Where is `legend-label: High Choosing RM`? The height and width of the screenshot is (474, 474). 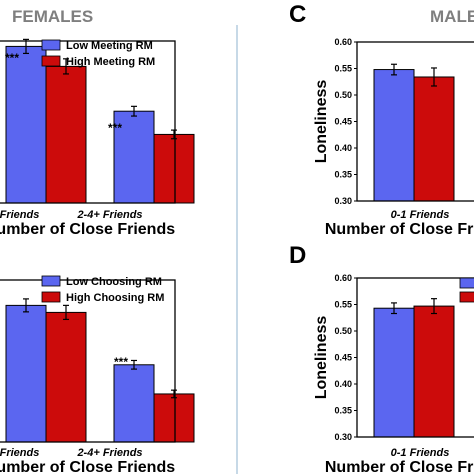
legend-label: High Choosing RM is located at coordinates (115, 298).